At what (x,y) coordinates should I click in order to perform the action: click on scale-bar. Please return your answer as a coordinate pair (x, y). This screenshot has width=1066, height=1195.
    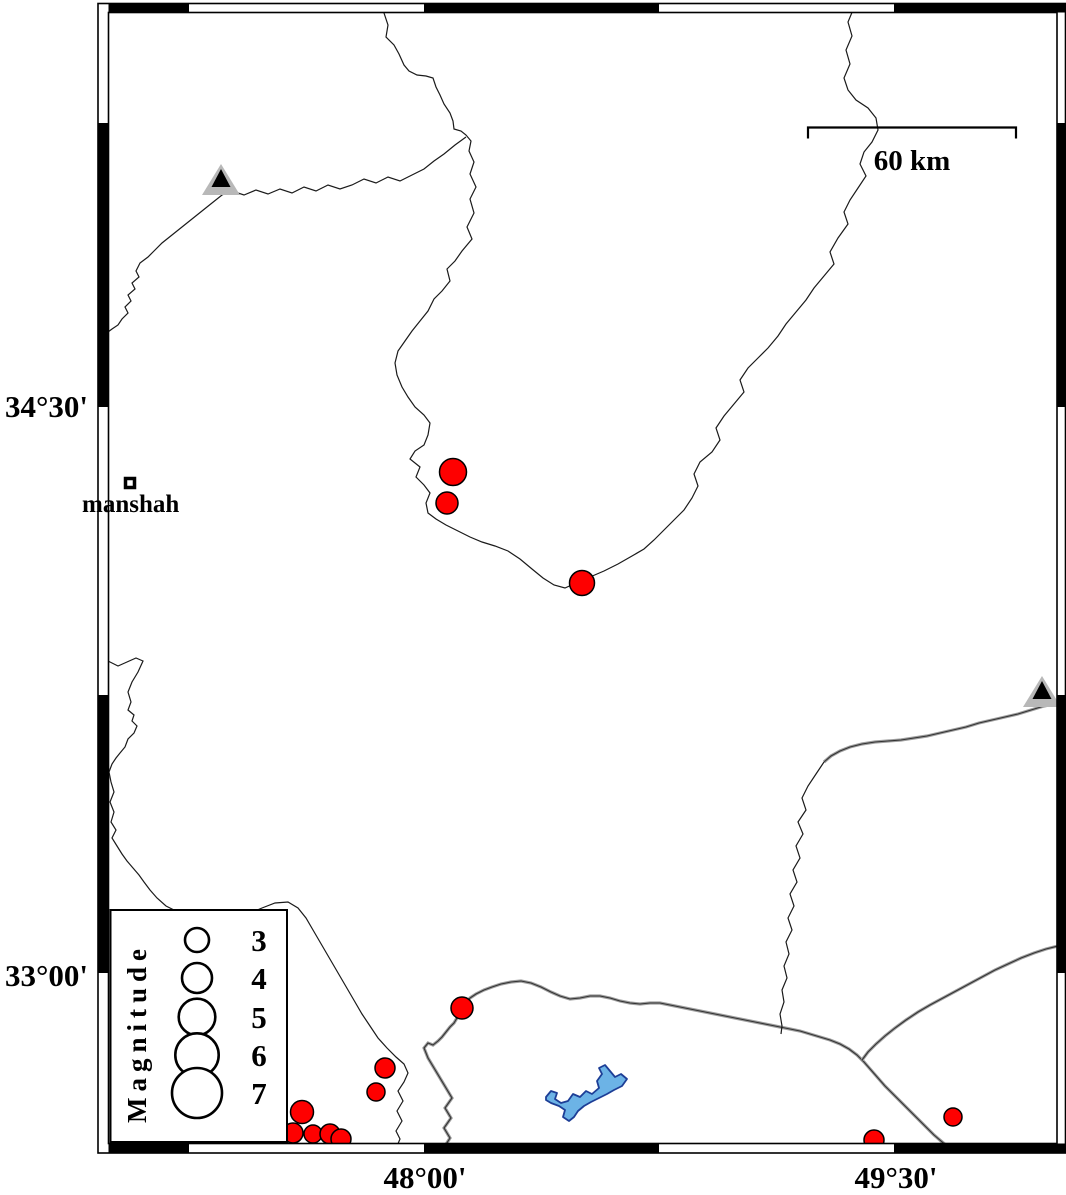
    Looking at the image, I should click on (912, 132).